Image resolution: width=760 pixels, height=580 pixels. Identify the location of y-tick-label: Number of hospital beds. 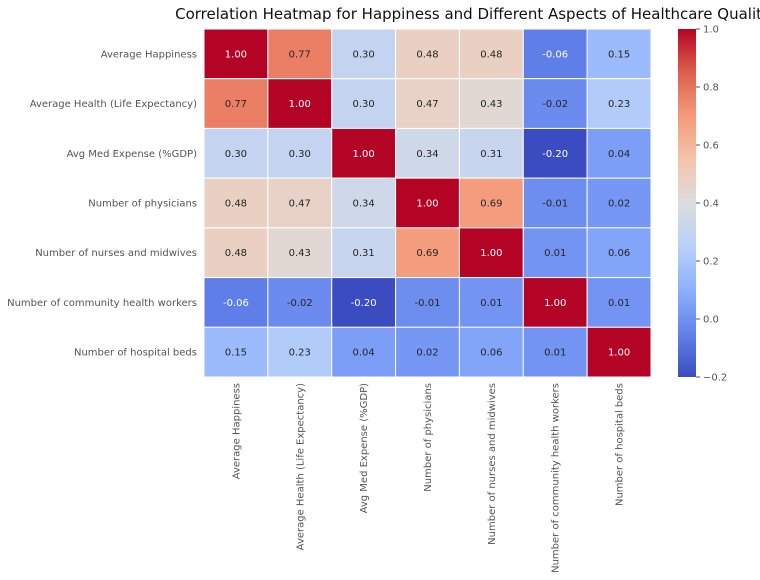
(135, 353).